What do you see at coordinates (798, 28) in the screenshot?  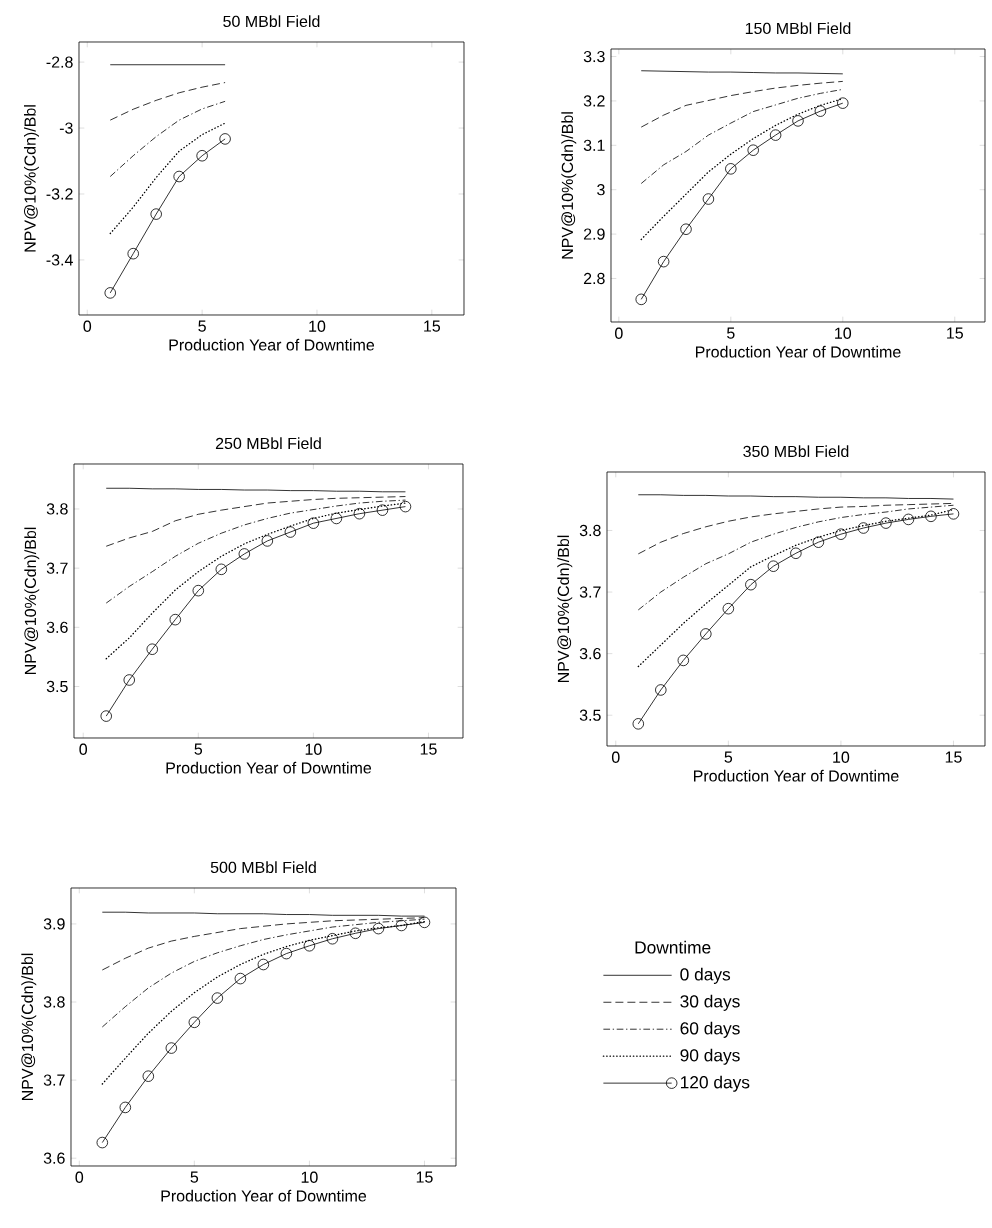 I see `chart-title: 150 MBbl Field` at bounding box center [798, 28].